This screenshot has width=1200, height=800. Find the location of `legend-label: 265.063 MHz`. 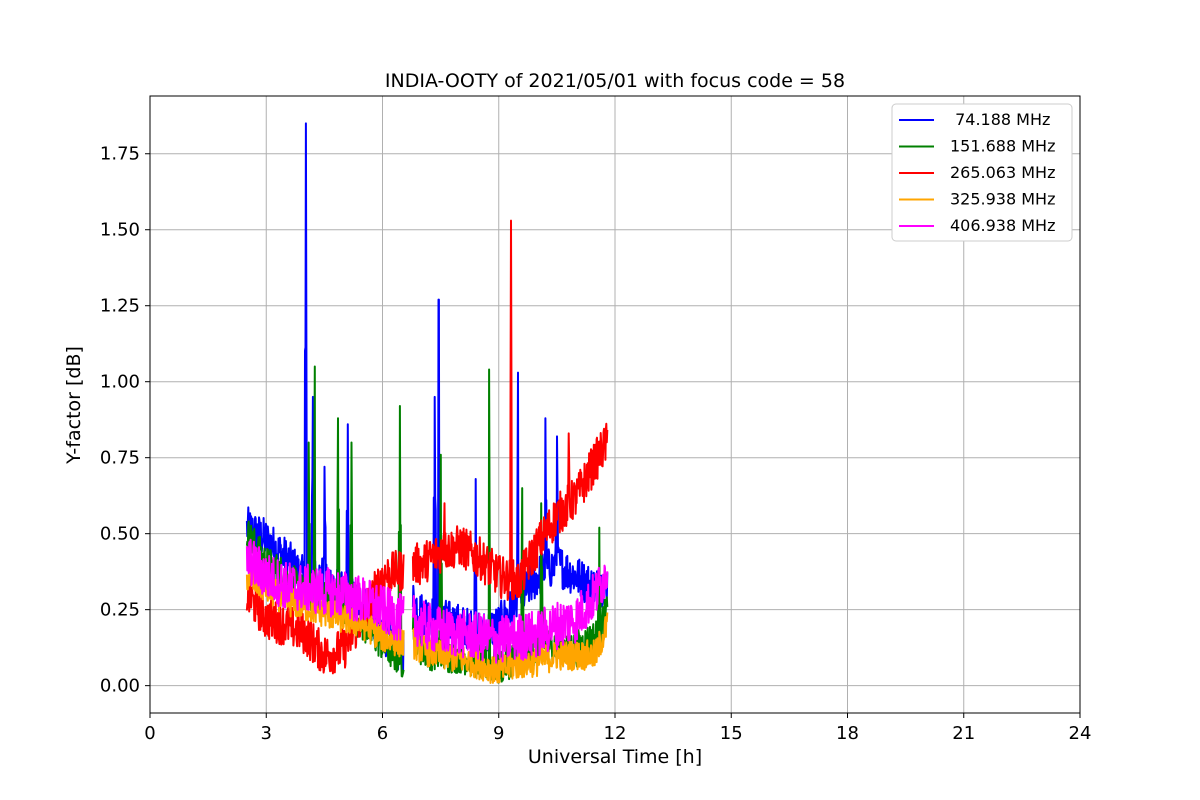

legend-label: 265.063 MHz is located at coordinates (1002, 172).